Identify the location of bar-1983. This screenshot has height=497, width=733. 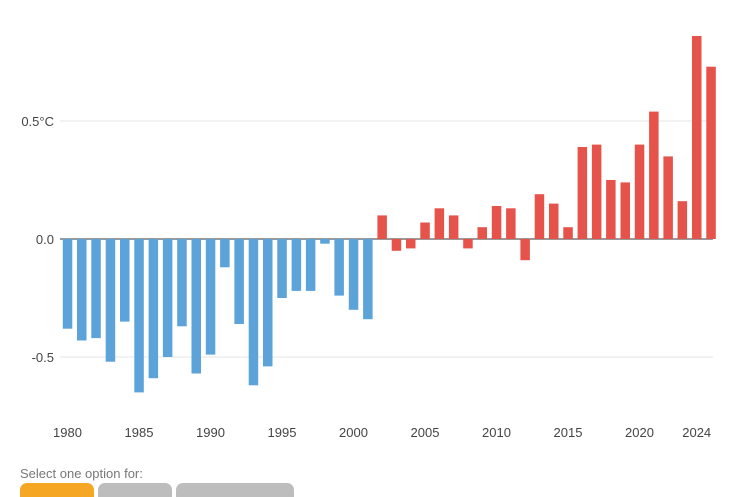
(110, 300).